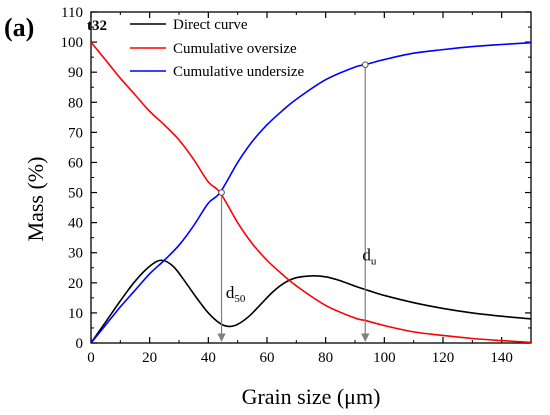 The width and height of the screenshot is (550, 415). I want to click on x-tick-label-100: 100, so click(384, 358).